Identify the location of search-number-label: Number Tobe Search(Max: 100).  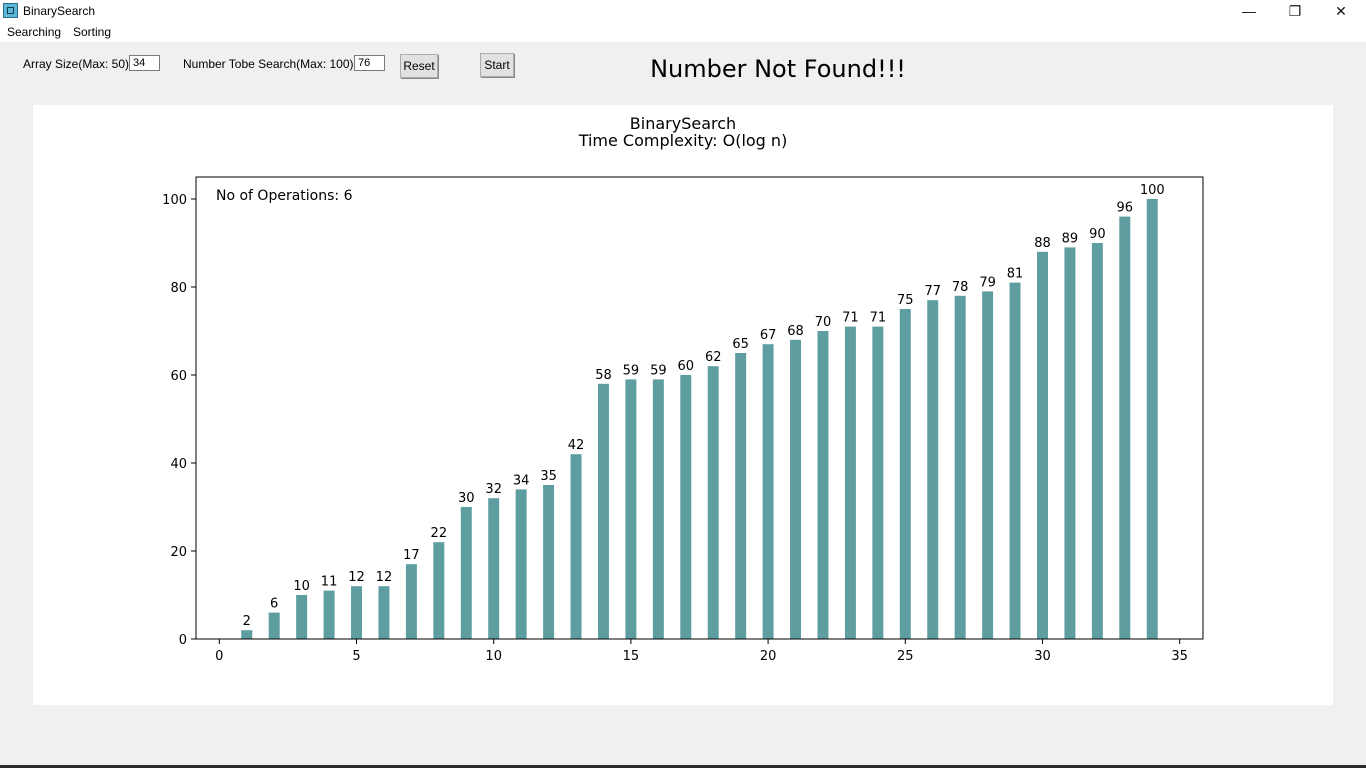
(268, 64).